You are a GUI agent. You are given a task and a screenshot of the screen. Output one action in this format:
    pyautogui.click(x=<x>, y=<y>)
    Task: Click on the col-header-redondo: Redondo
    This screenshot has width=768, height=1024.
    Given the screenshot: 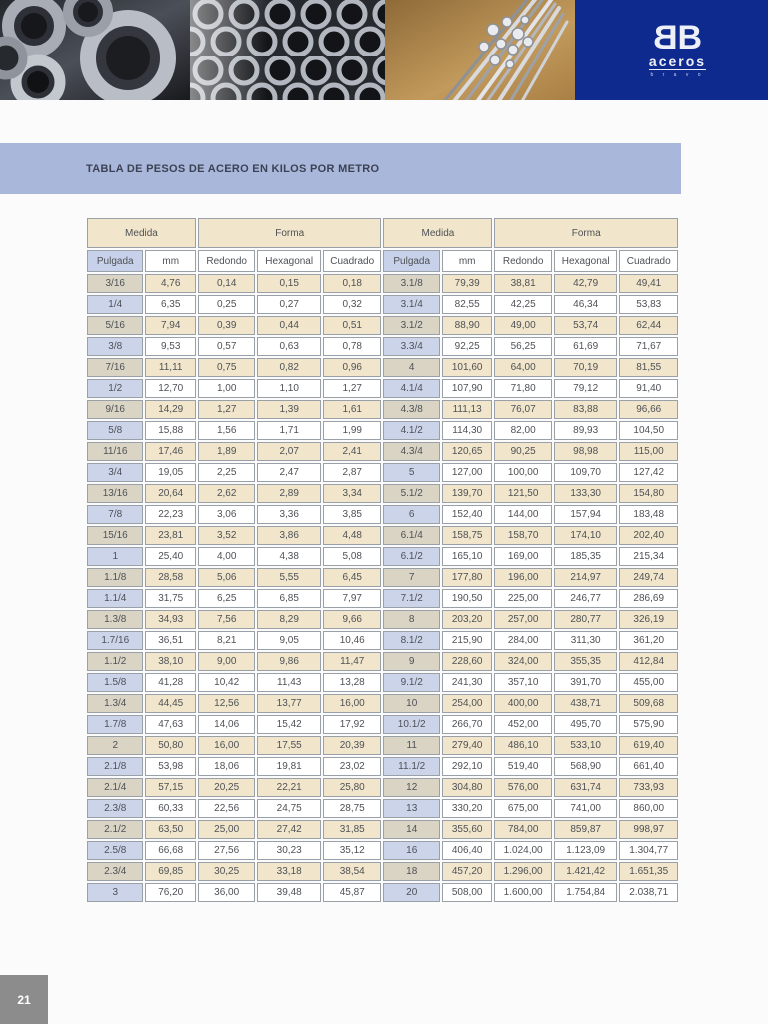 What is the action you would take?
    pyautogui.click(x=523, y=261)
    